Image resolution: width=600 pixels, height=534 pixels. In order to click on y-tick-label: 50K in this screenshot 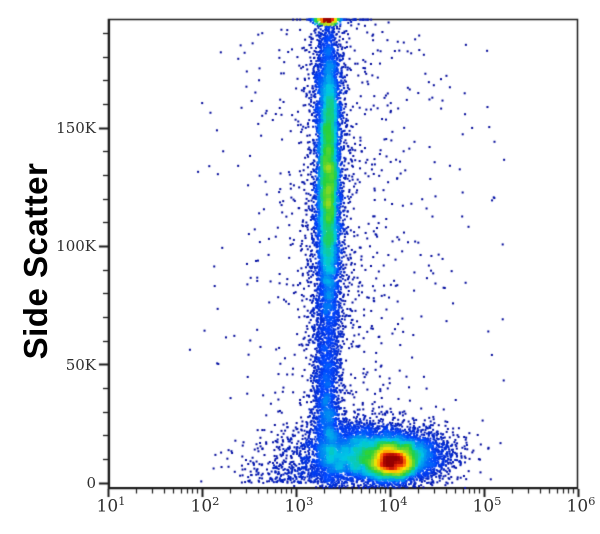, I will do `click(80, 364)`.